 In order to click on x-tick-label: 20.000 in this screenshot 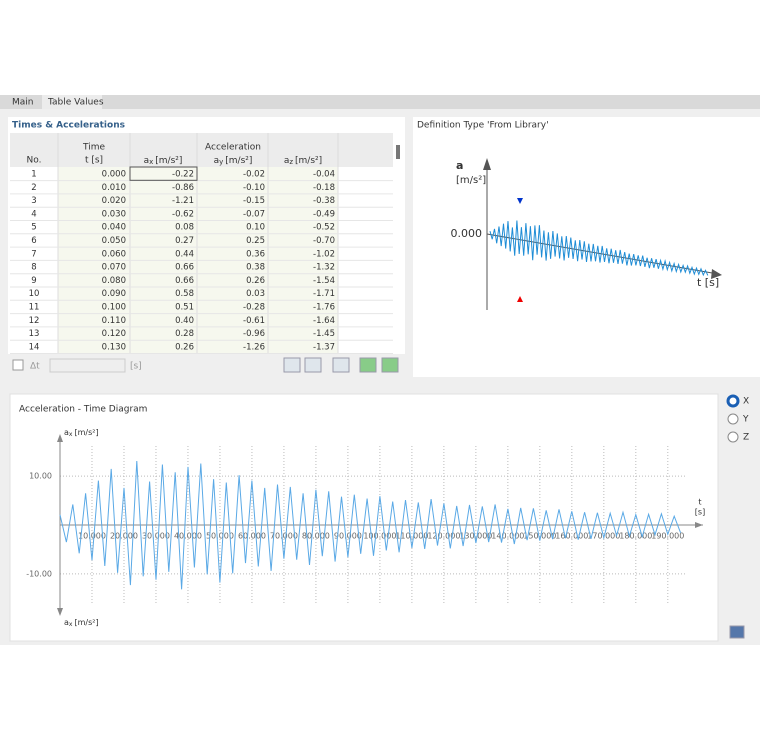, I will do `click(124, 536)`.